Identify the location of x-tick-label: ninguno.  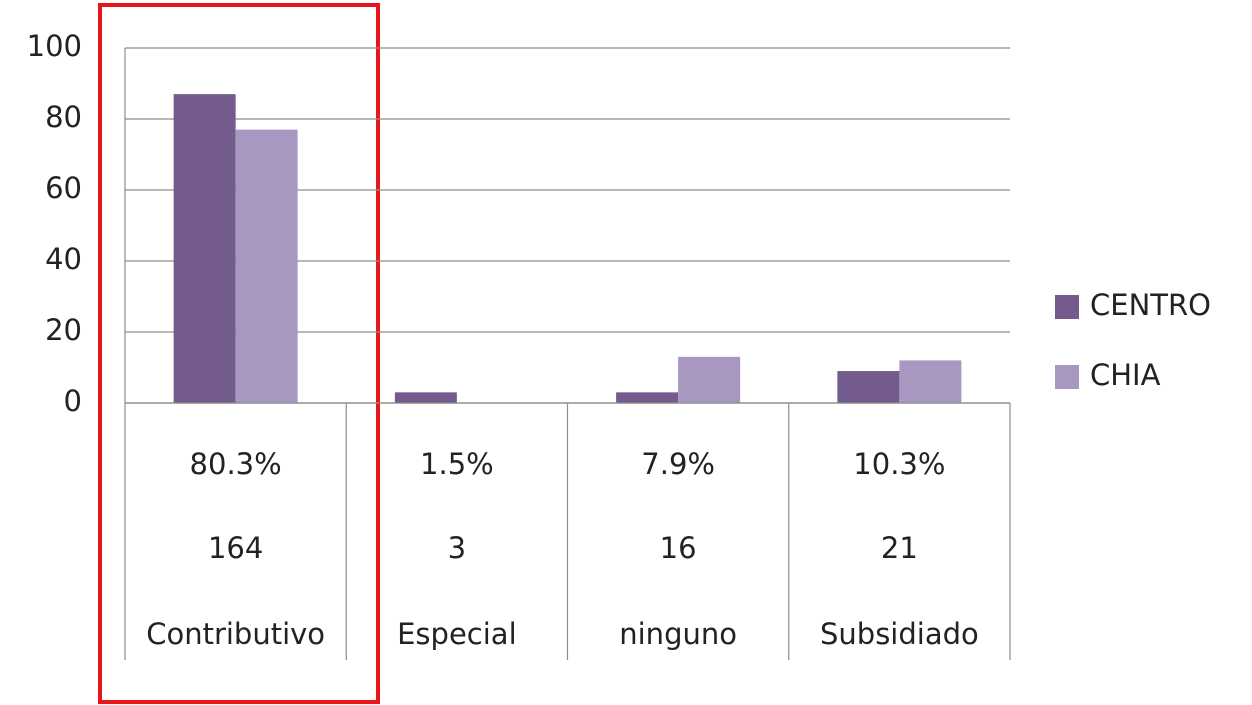
(678, 634).